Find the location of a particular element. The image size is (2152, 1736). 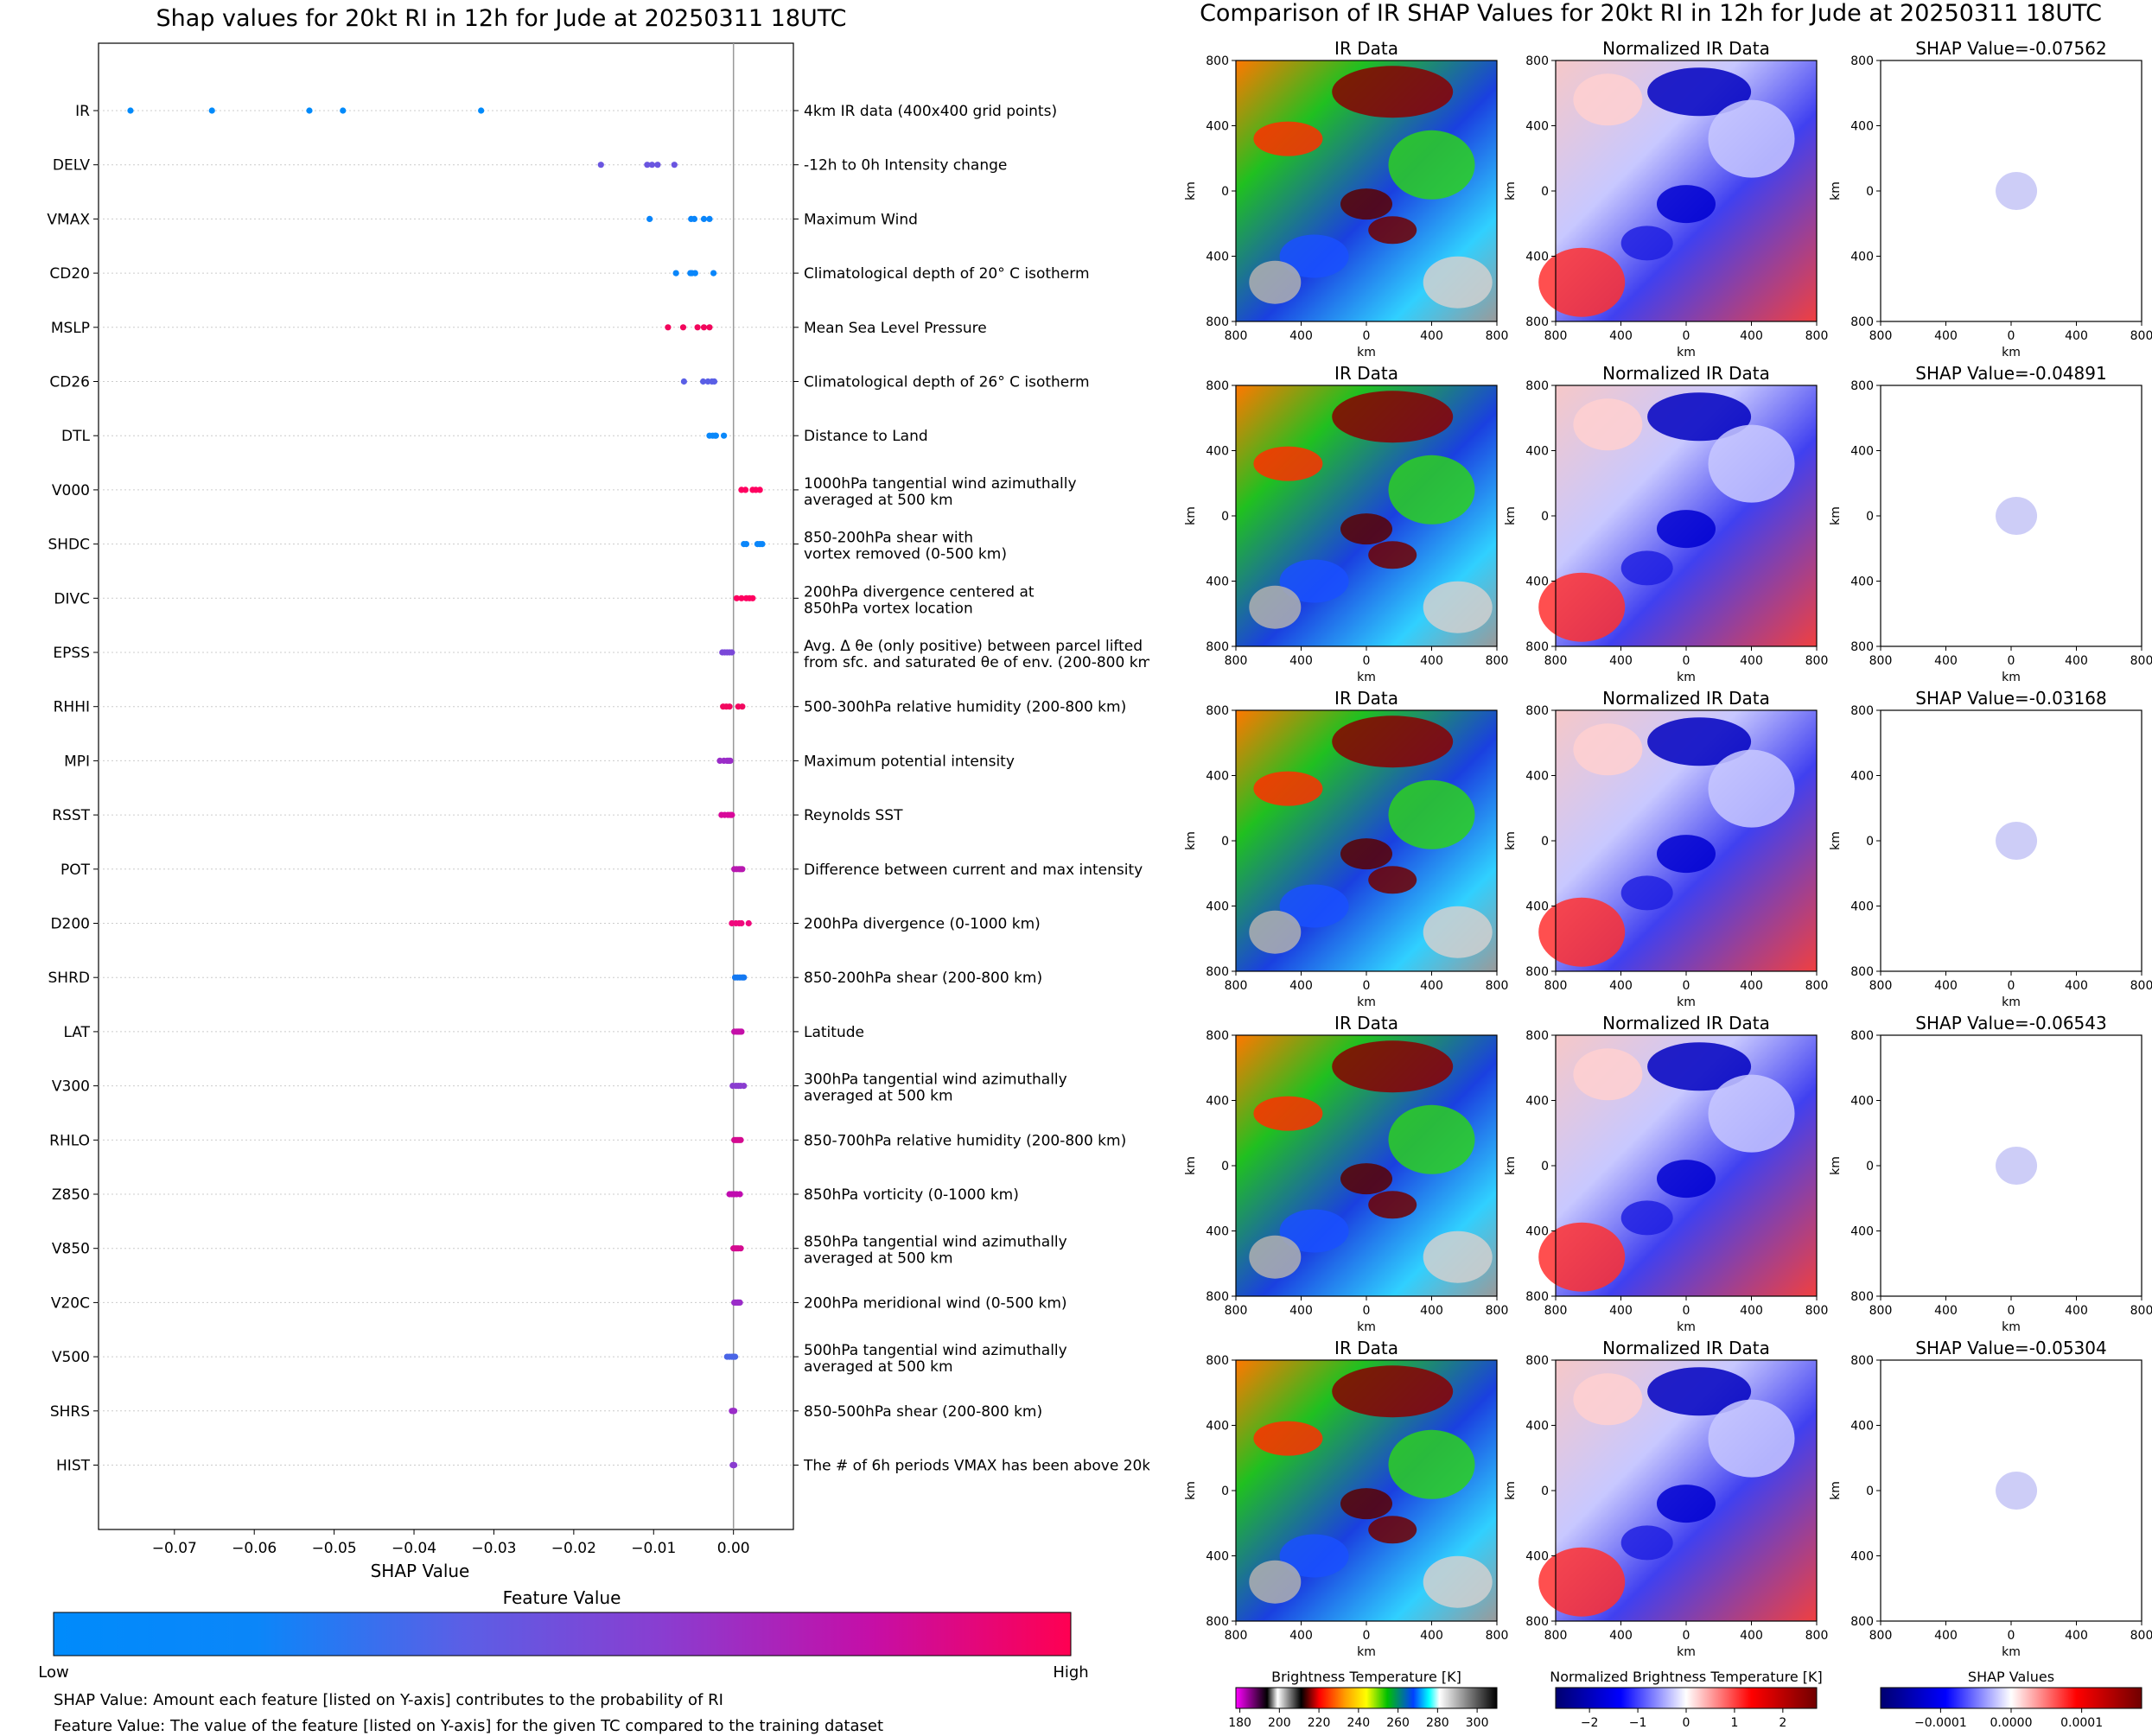

ir-panel-title: IR Data is located at coordinates (1366, 48).